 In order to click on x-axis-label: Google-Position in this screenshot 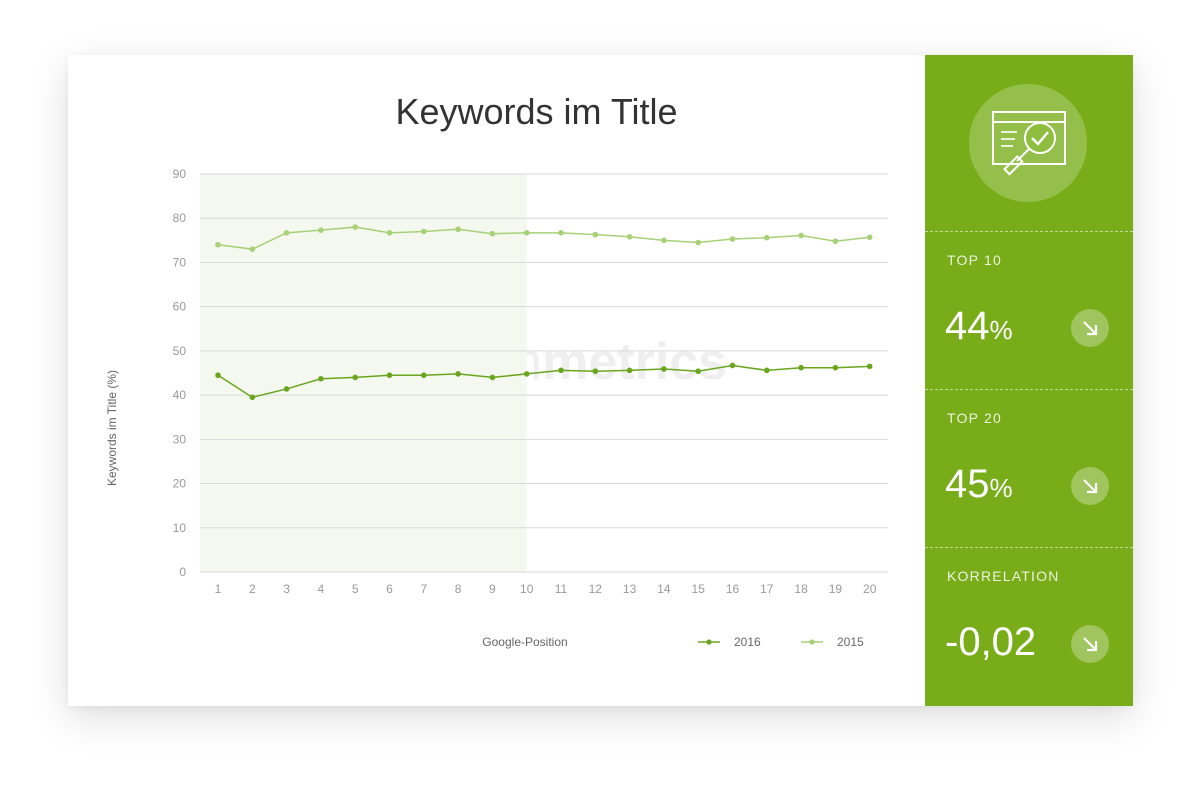, I will do `click(524, 642)`.